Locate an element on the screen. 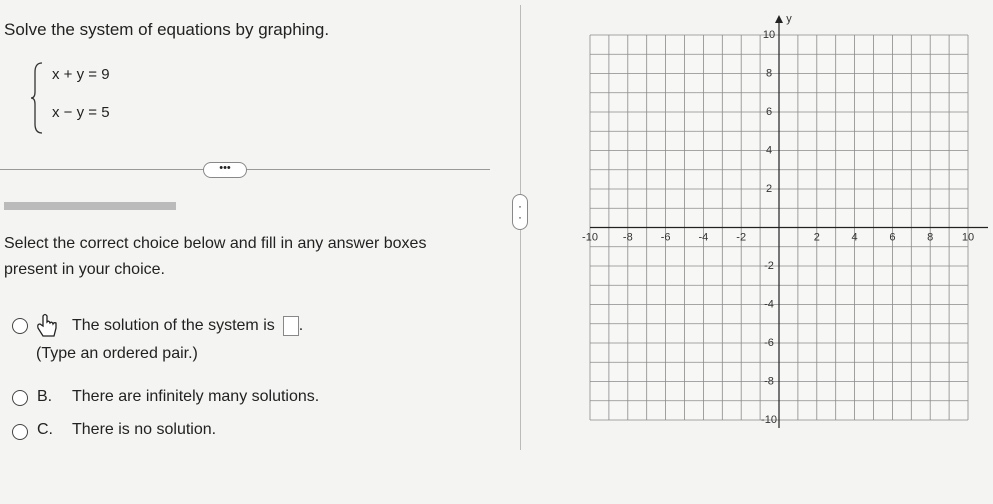 The image size is (993, 504). y-tick-label: -2 is located at coordinates (769, 266).